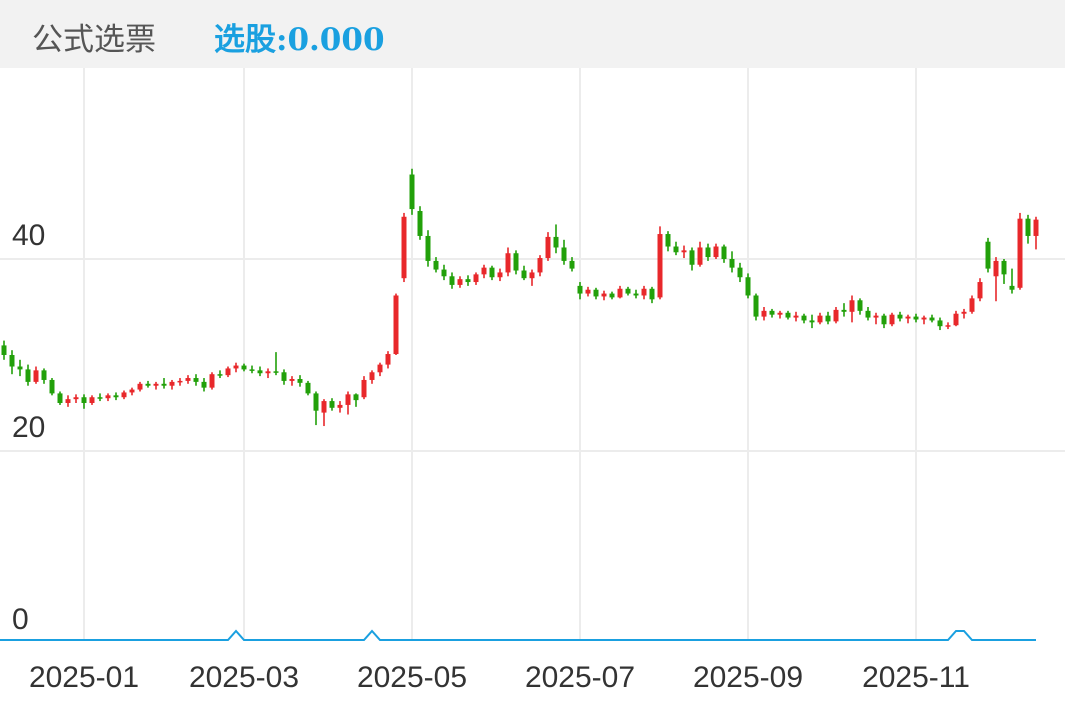 The width and height of the screenshot is (1065, 708). What do you see at coordinates (28, 235) in the screenshot?
I see `y-tick-label: 40` at bounding box center [28, 235].